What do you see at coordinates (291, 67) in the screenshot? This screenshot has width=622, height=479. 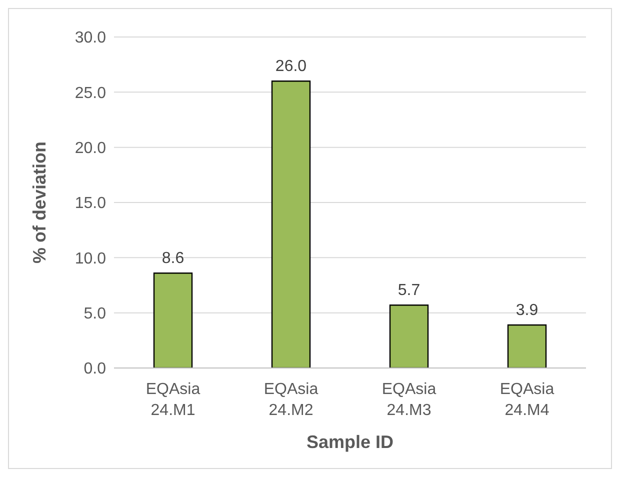 I see `data-label: 26.0` at bounding box center [291, 67].